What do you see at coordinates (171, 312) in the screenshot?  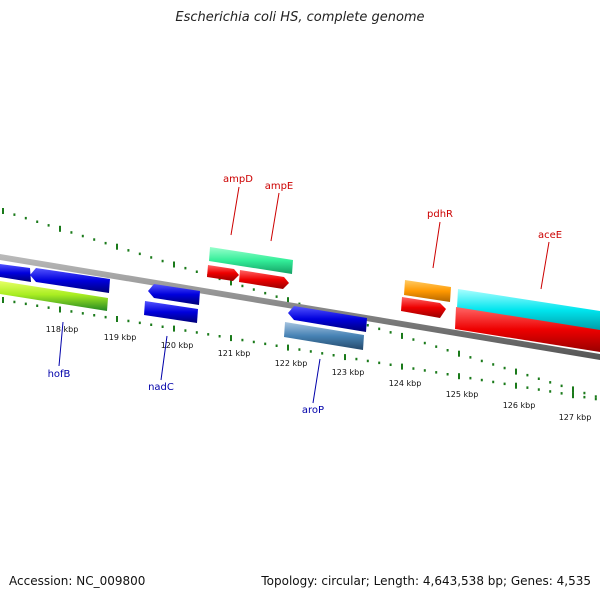 I see `gene-nadC-block` at bounding box center [171, 312].